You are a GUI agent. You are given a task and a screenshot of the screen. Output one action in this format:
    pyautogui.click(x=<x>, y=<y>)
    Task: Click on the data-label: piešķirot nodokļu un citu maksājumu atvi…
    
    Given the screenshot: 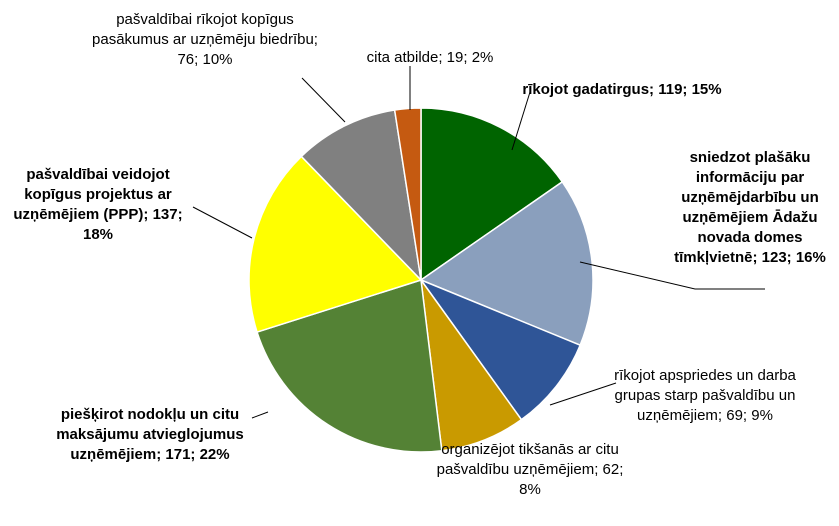 What is the action you would take?
    pyautogui.click(x=150, y=434)
    